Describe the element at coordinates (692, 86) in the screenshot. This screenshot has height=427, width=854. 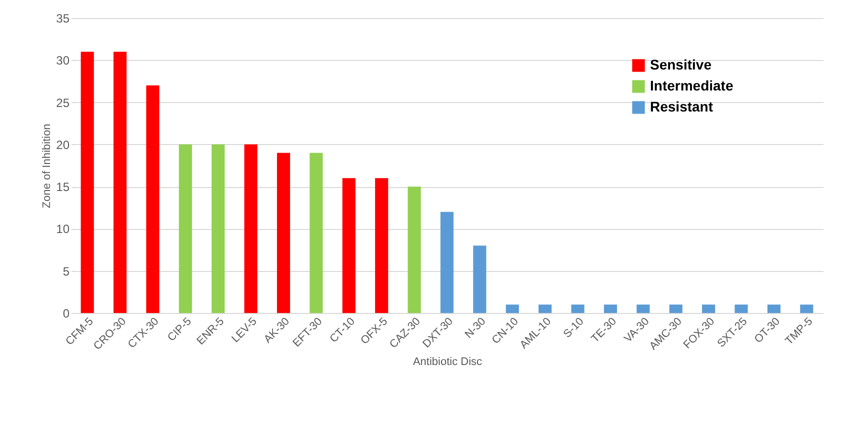
I see `legend-label: Intermediate` at that location.